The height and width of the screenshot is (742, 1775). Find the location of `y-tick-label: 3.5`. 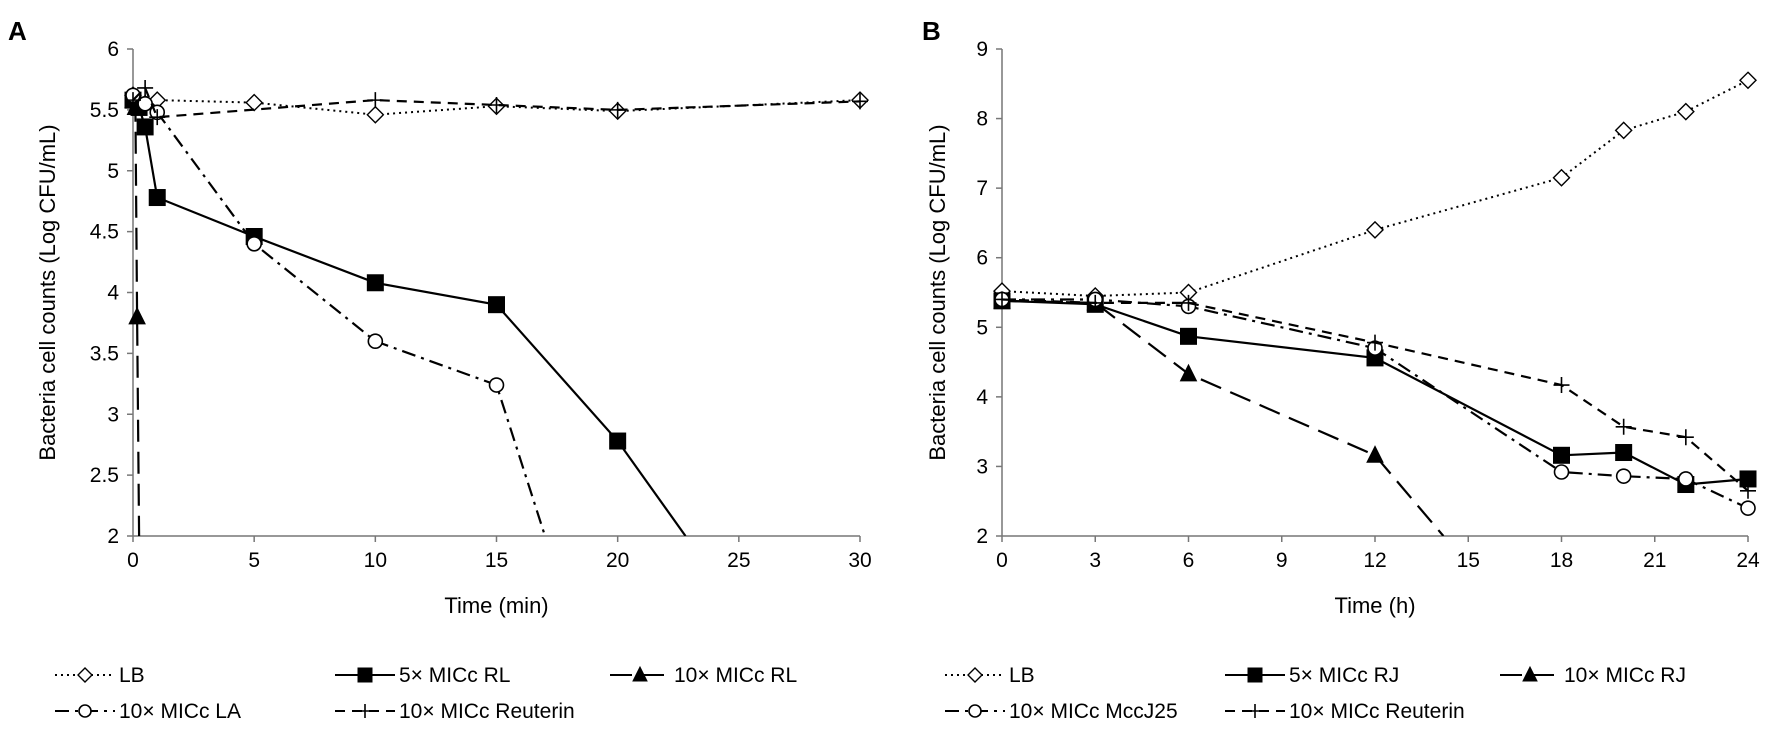

y-tick-label: 3.5 is located at coordinates (104, 353).